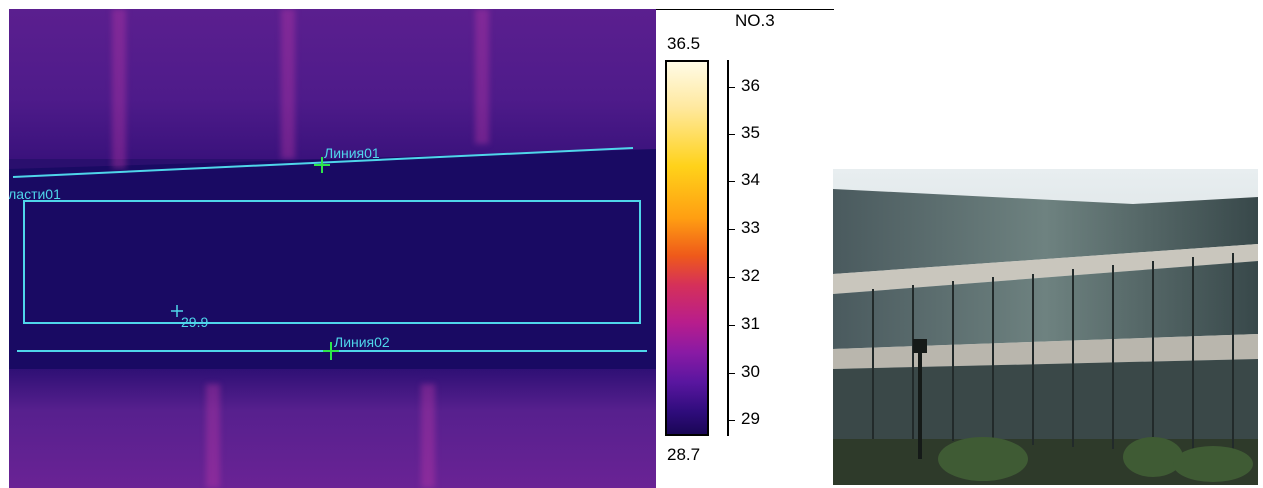 The height and width of the screenshot is (488, 1263). Describe the element at coordinates (362, 342) in the screenshot. I see `line-02-label: Линия02` at that location.